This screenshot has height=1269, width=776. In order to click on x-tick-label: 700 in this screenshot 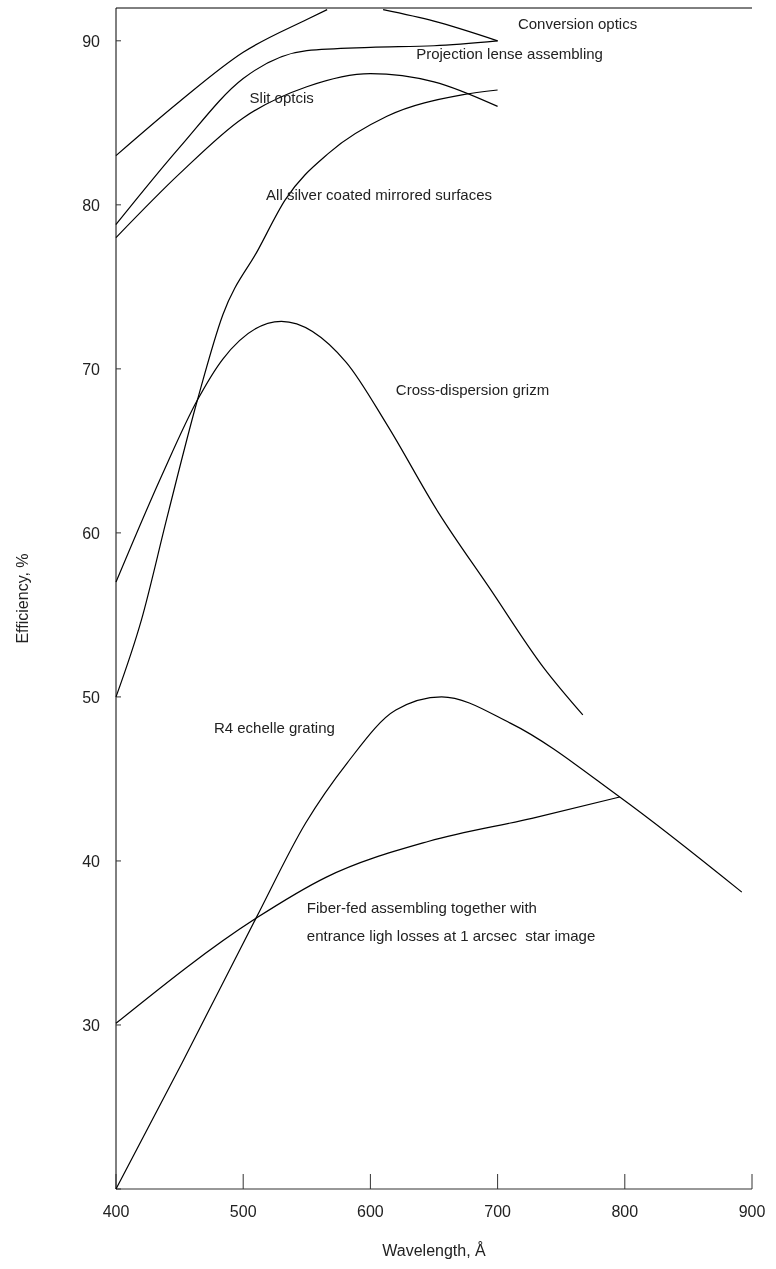, I will do `click(498, 1211)`.